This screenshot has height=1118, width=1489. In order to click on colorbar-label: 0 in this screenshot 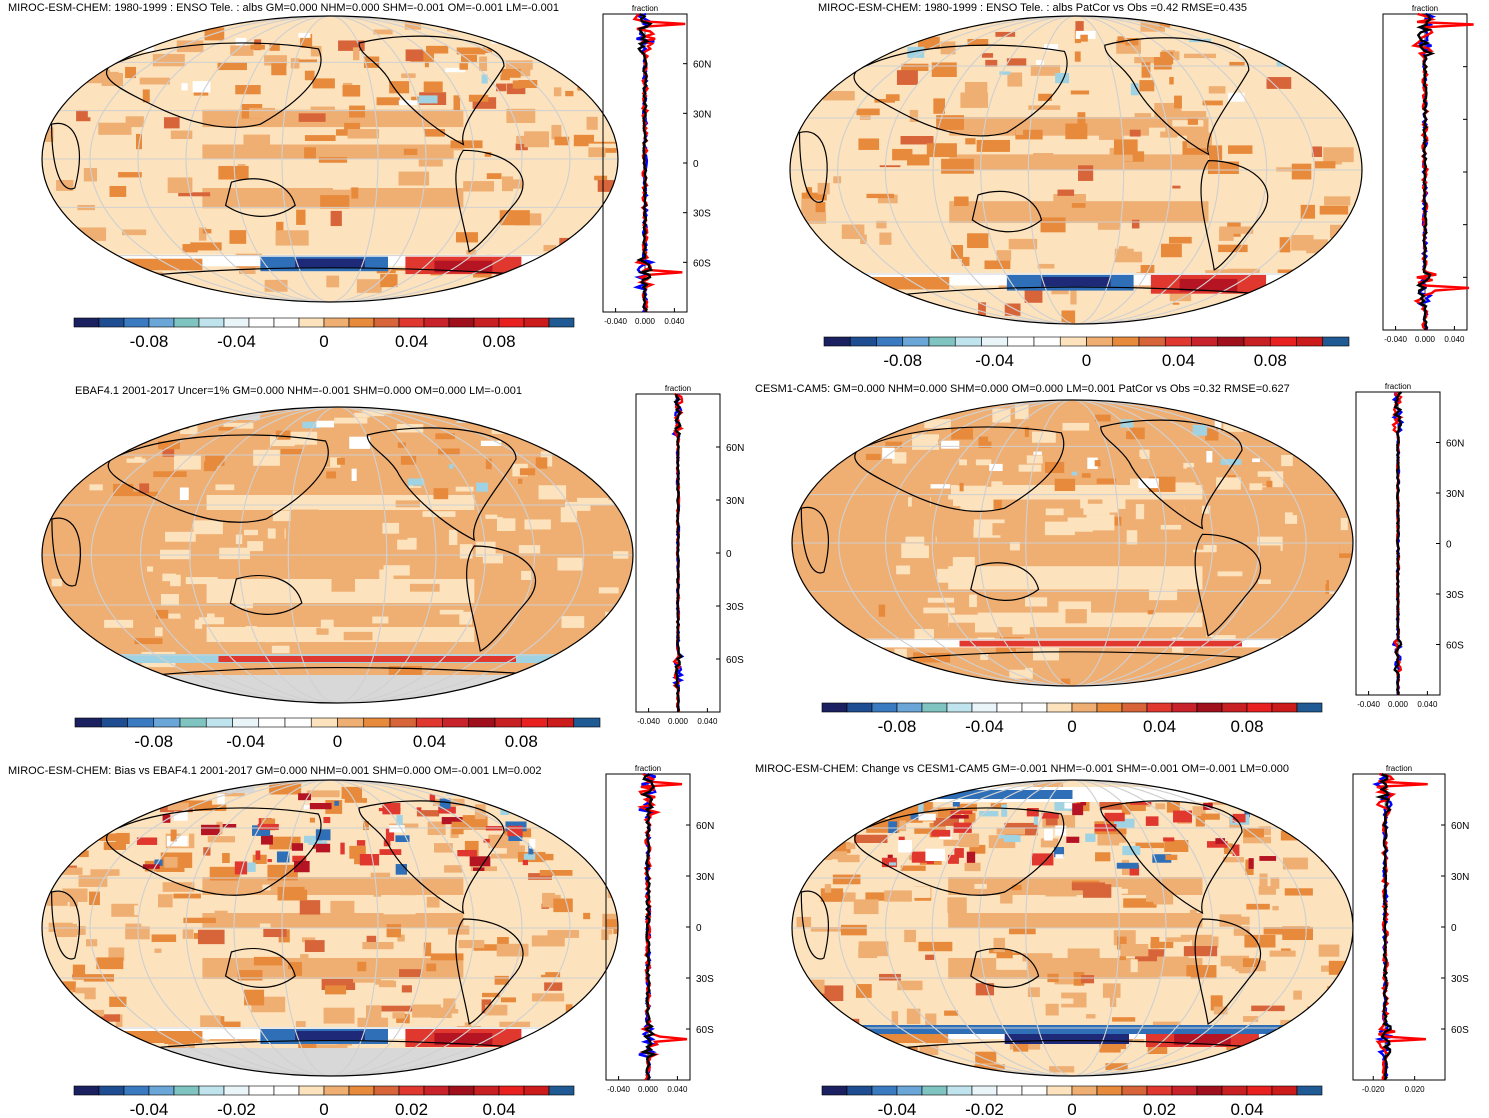, I will do `click(1071, 1109)`.